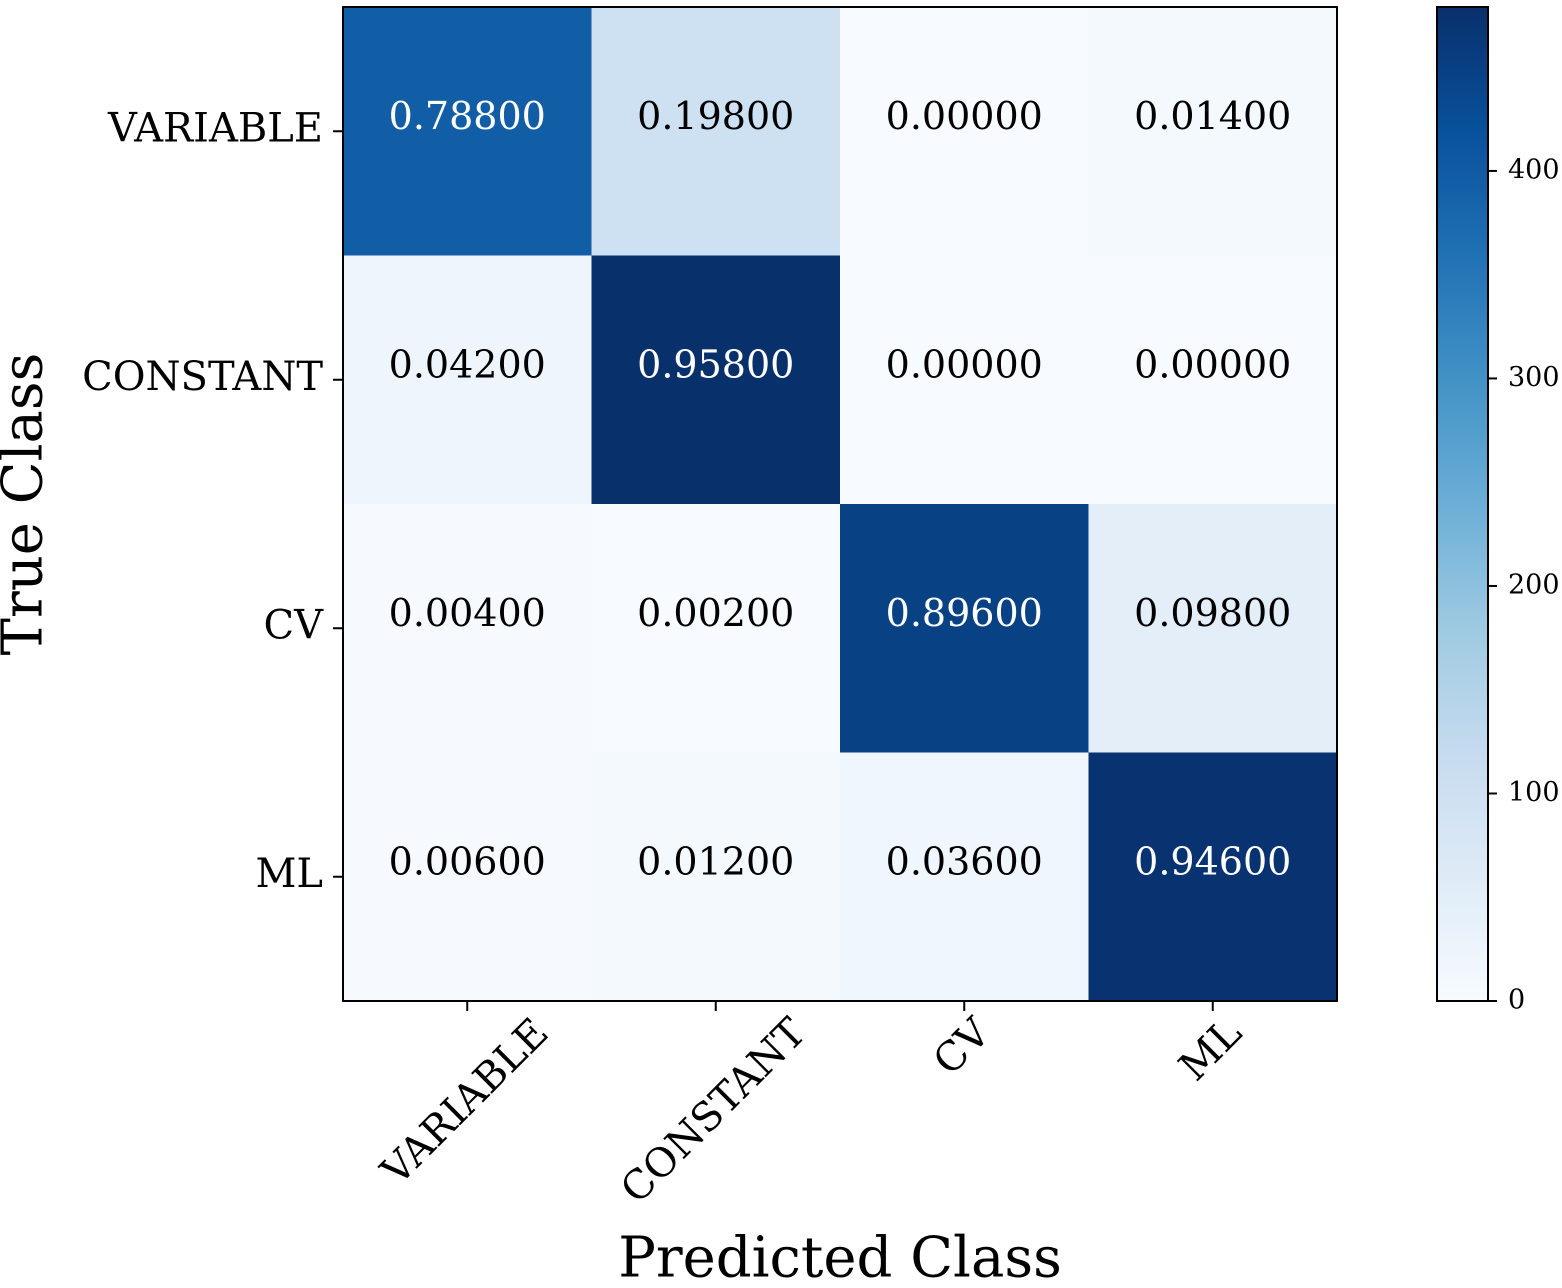  I want to click on cell-label: 0.01200, so click(715, 861).